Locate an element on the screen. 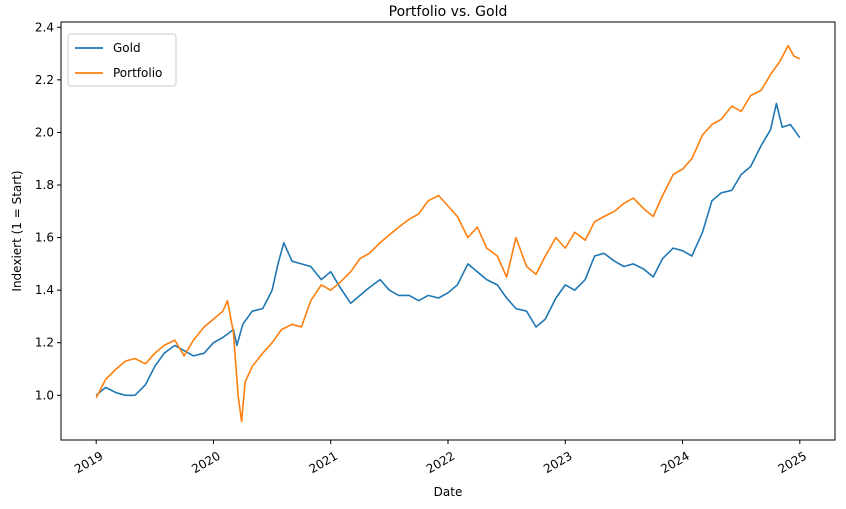 This screenshot has width=846, height=509. x-tick-label-2024: 2024 is located at coordinates (674, 462).